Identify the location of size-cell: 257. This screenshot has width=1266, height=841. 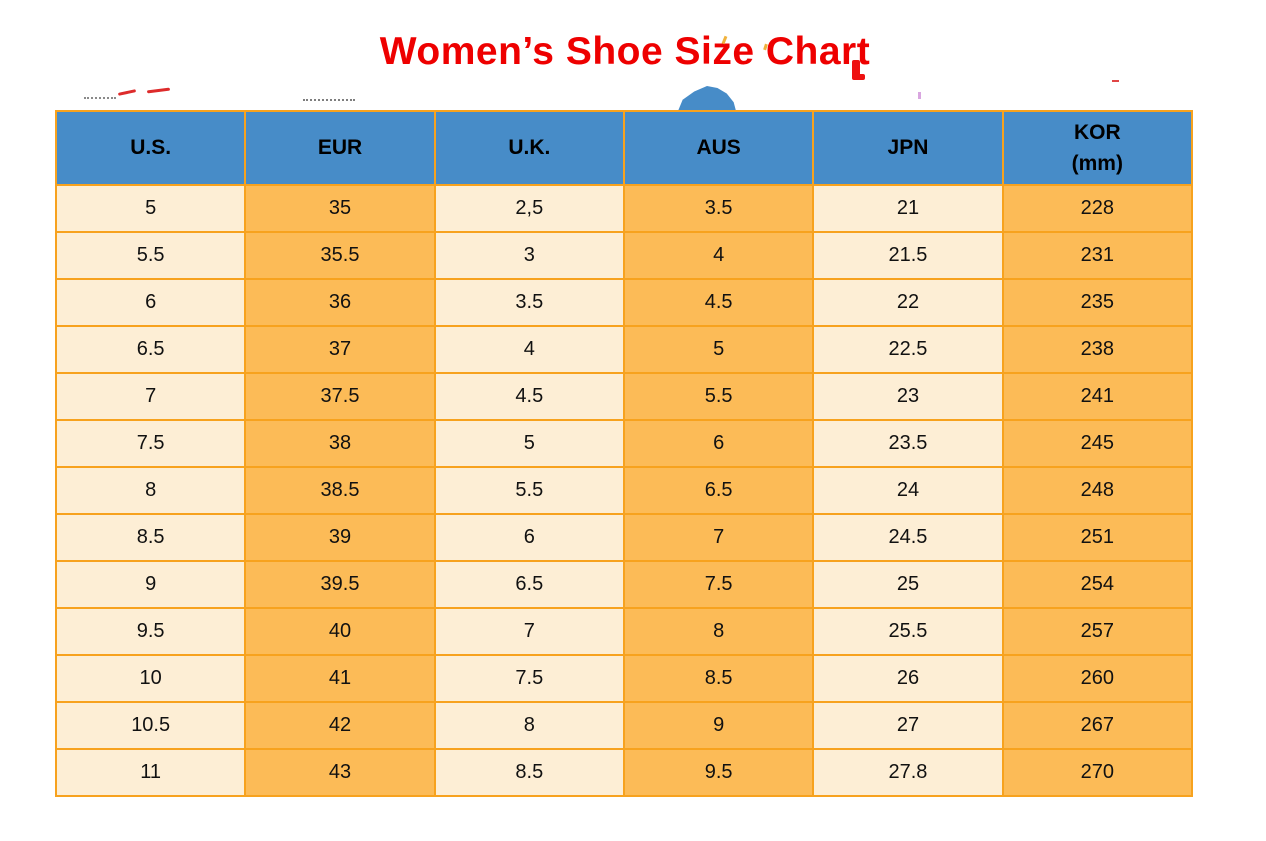
(1097, 631).